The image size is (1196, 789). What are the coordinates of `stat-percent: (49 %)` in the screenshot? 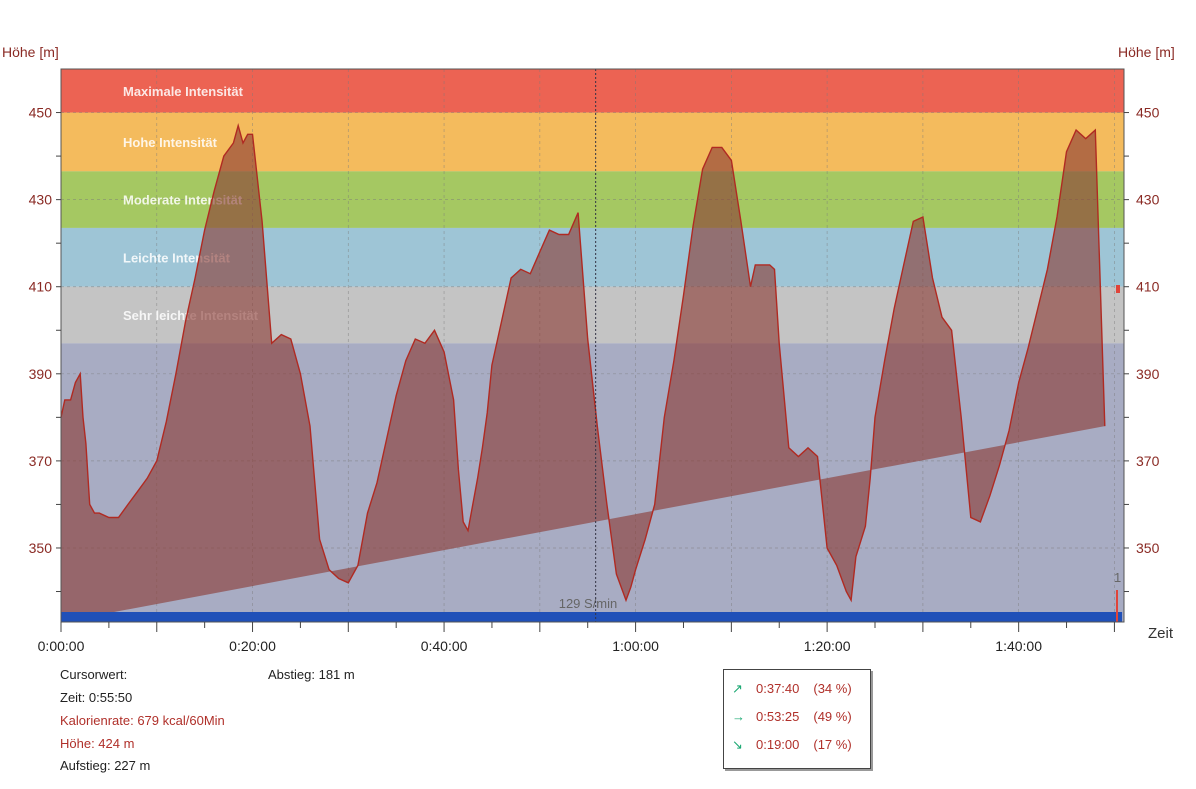 It's located at (832, 716).